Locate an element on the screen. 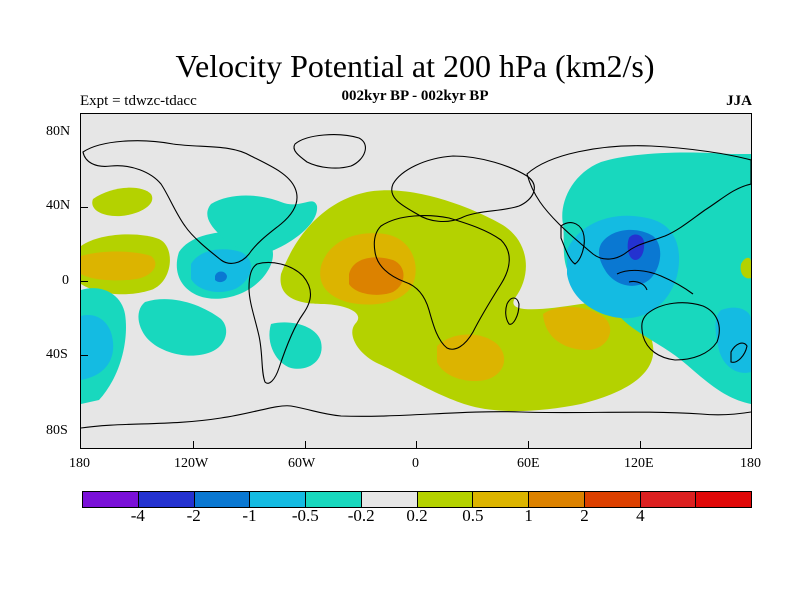 The height and width of the screenshot is (600, 800). coast-madagascar is located at coordinates (512, 311).